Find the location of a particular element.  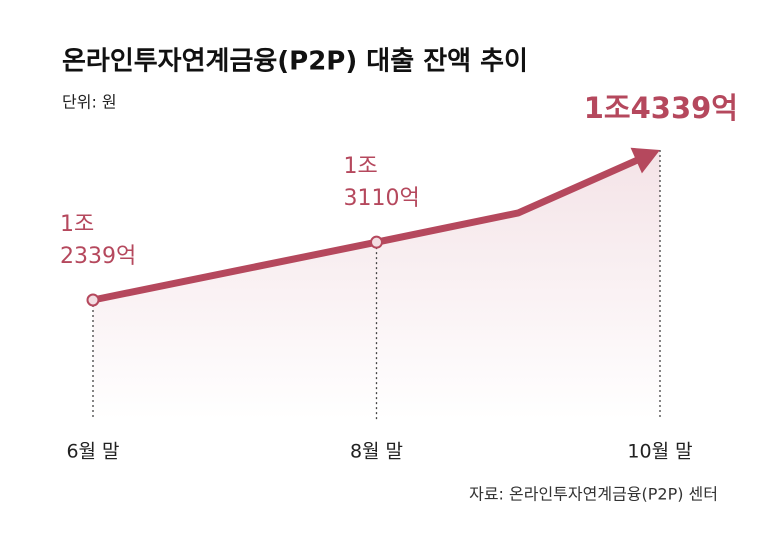

unit-label: 단위: 원 is located at coordinates (89, 102).